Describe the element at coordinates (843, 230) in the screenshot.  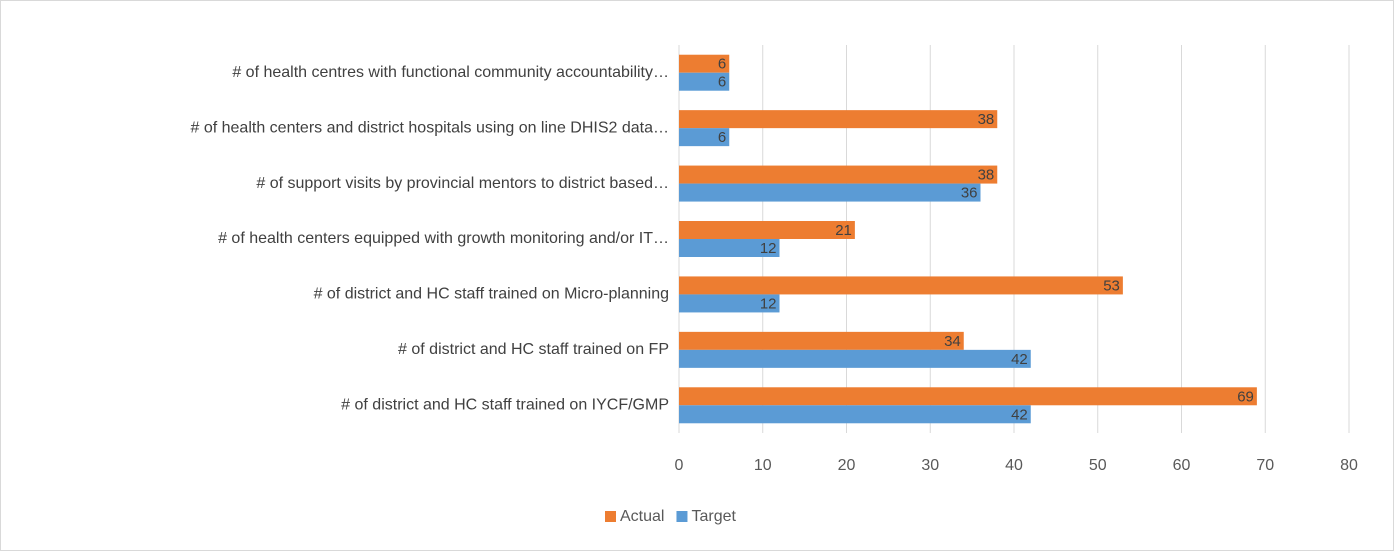
I see `value-label: 21` at that location.